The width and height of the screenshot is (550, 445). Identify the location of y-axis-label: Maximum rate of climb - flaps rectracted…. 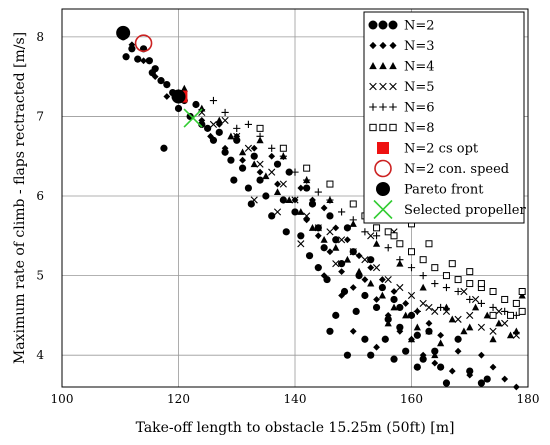
(20, 198).